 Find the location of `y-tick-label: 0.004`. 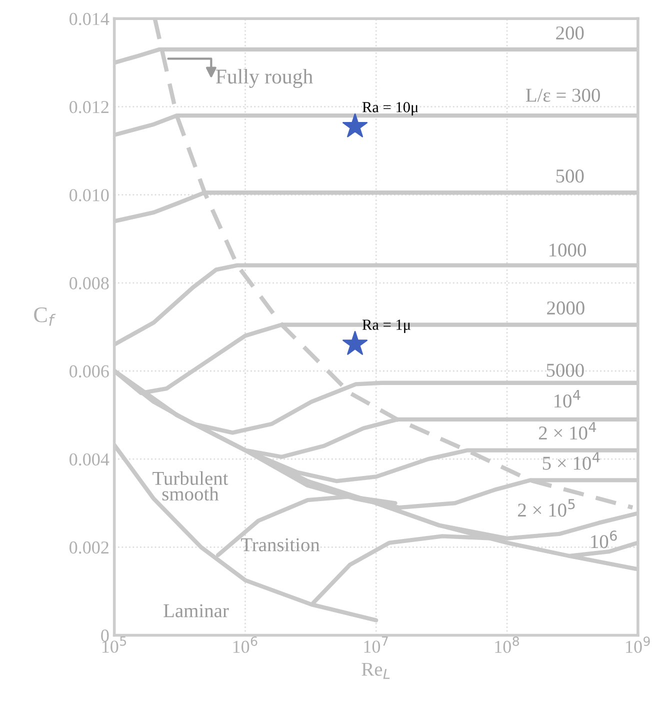

y-tick-label: 0.004 is located at coordinates (90, 459).